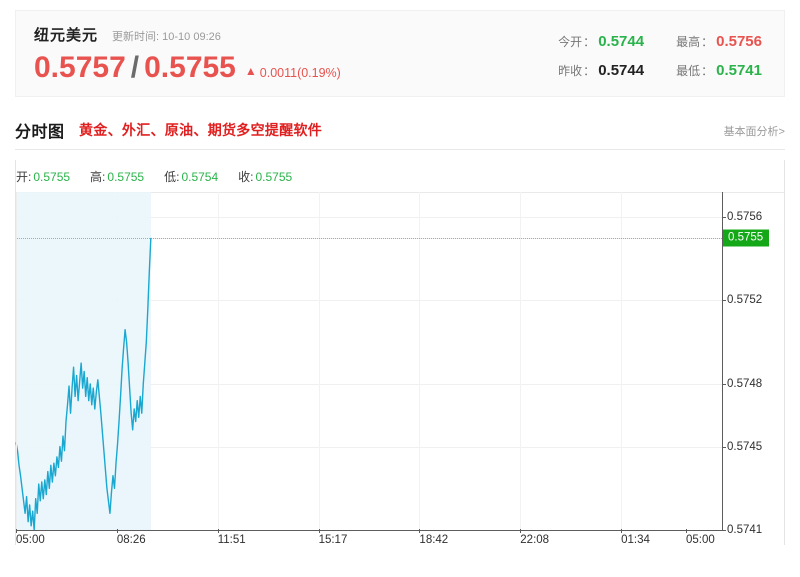 The height and width of the screenshot is (577, 800). I want to click on chart-top-border, so click(400, 192).